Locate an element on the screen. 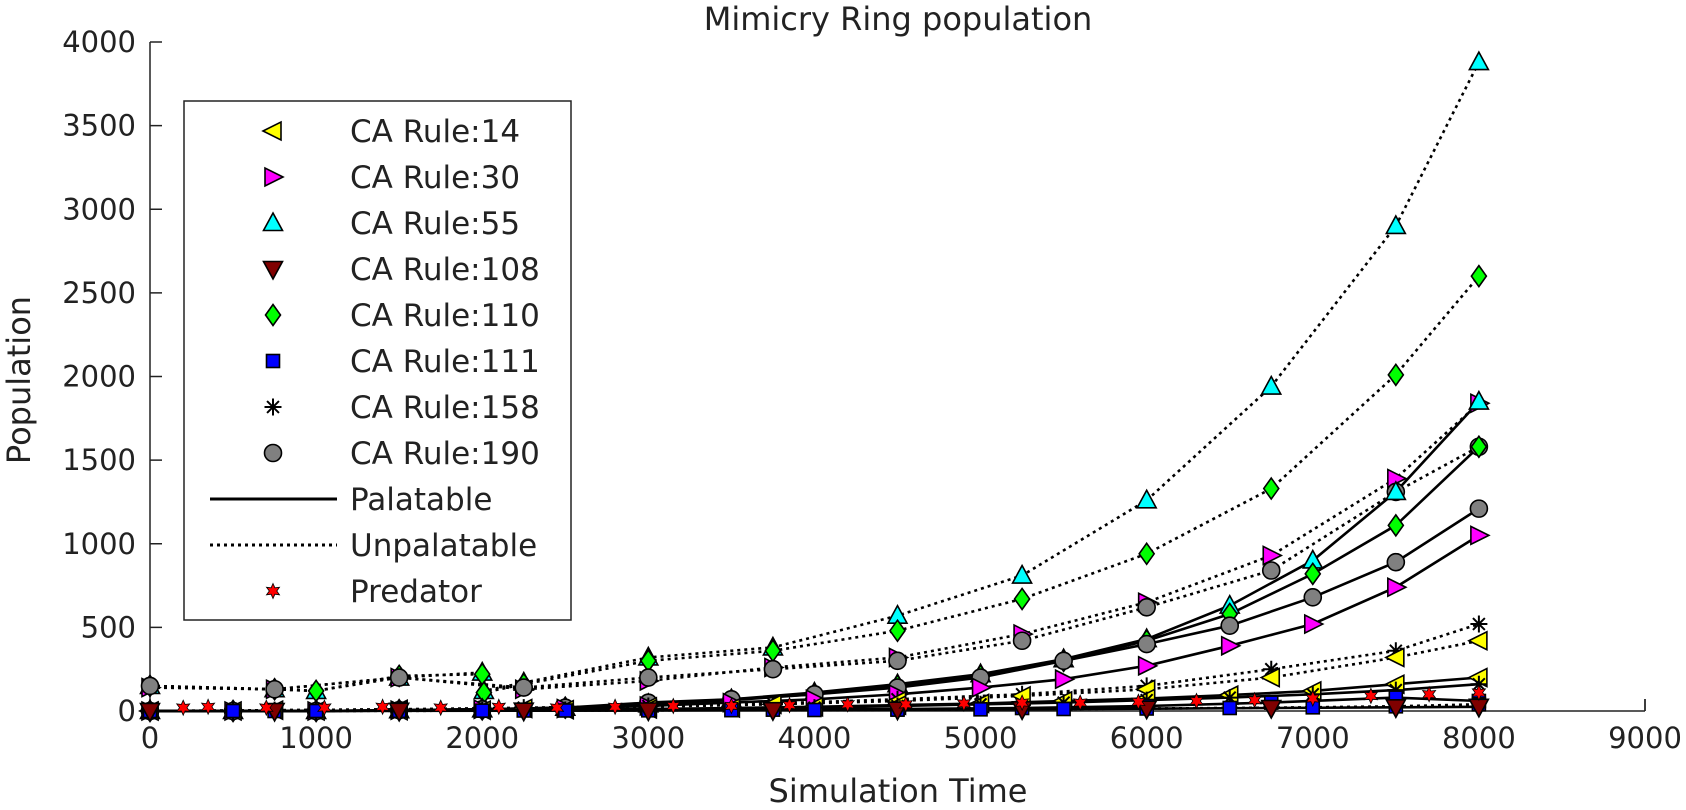 This screenshot has width=1686, height=810. y-tick-label: 0 is located at coordinates (127, 711).